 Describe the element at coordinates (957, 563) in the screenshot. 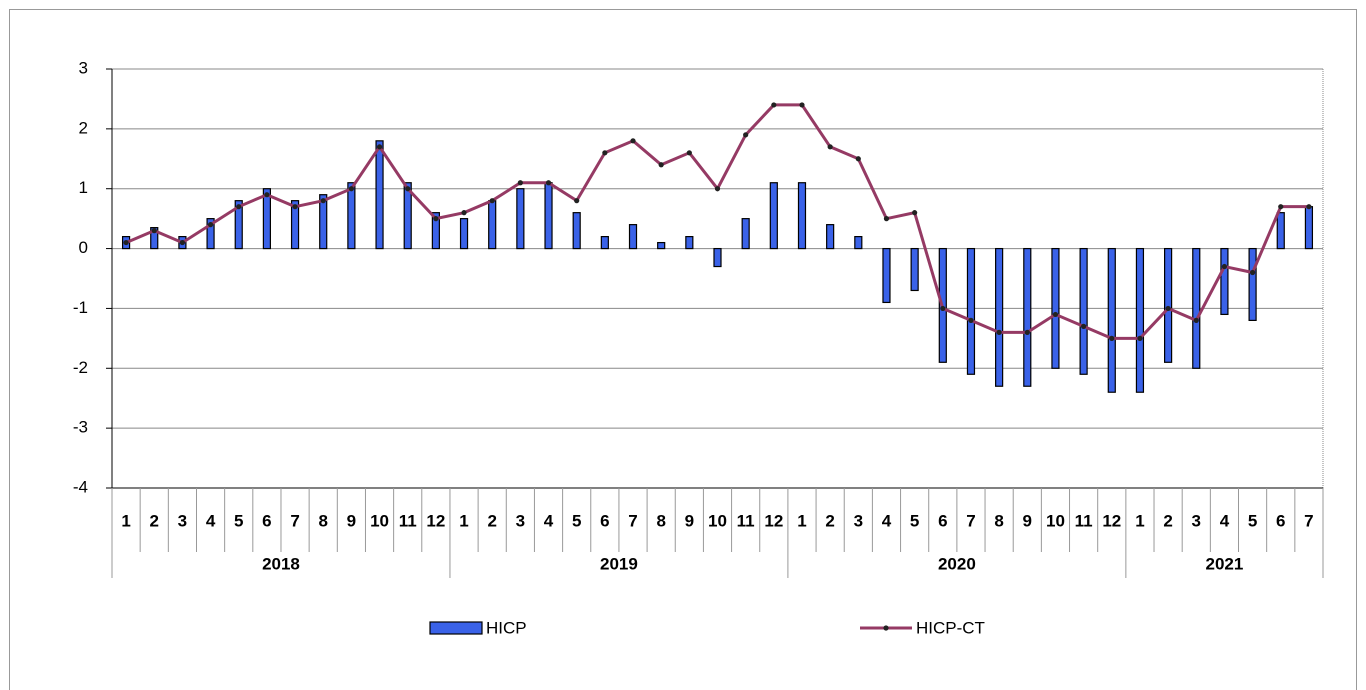

I see `group-label: 2020` at that location.